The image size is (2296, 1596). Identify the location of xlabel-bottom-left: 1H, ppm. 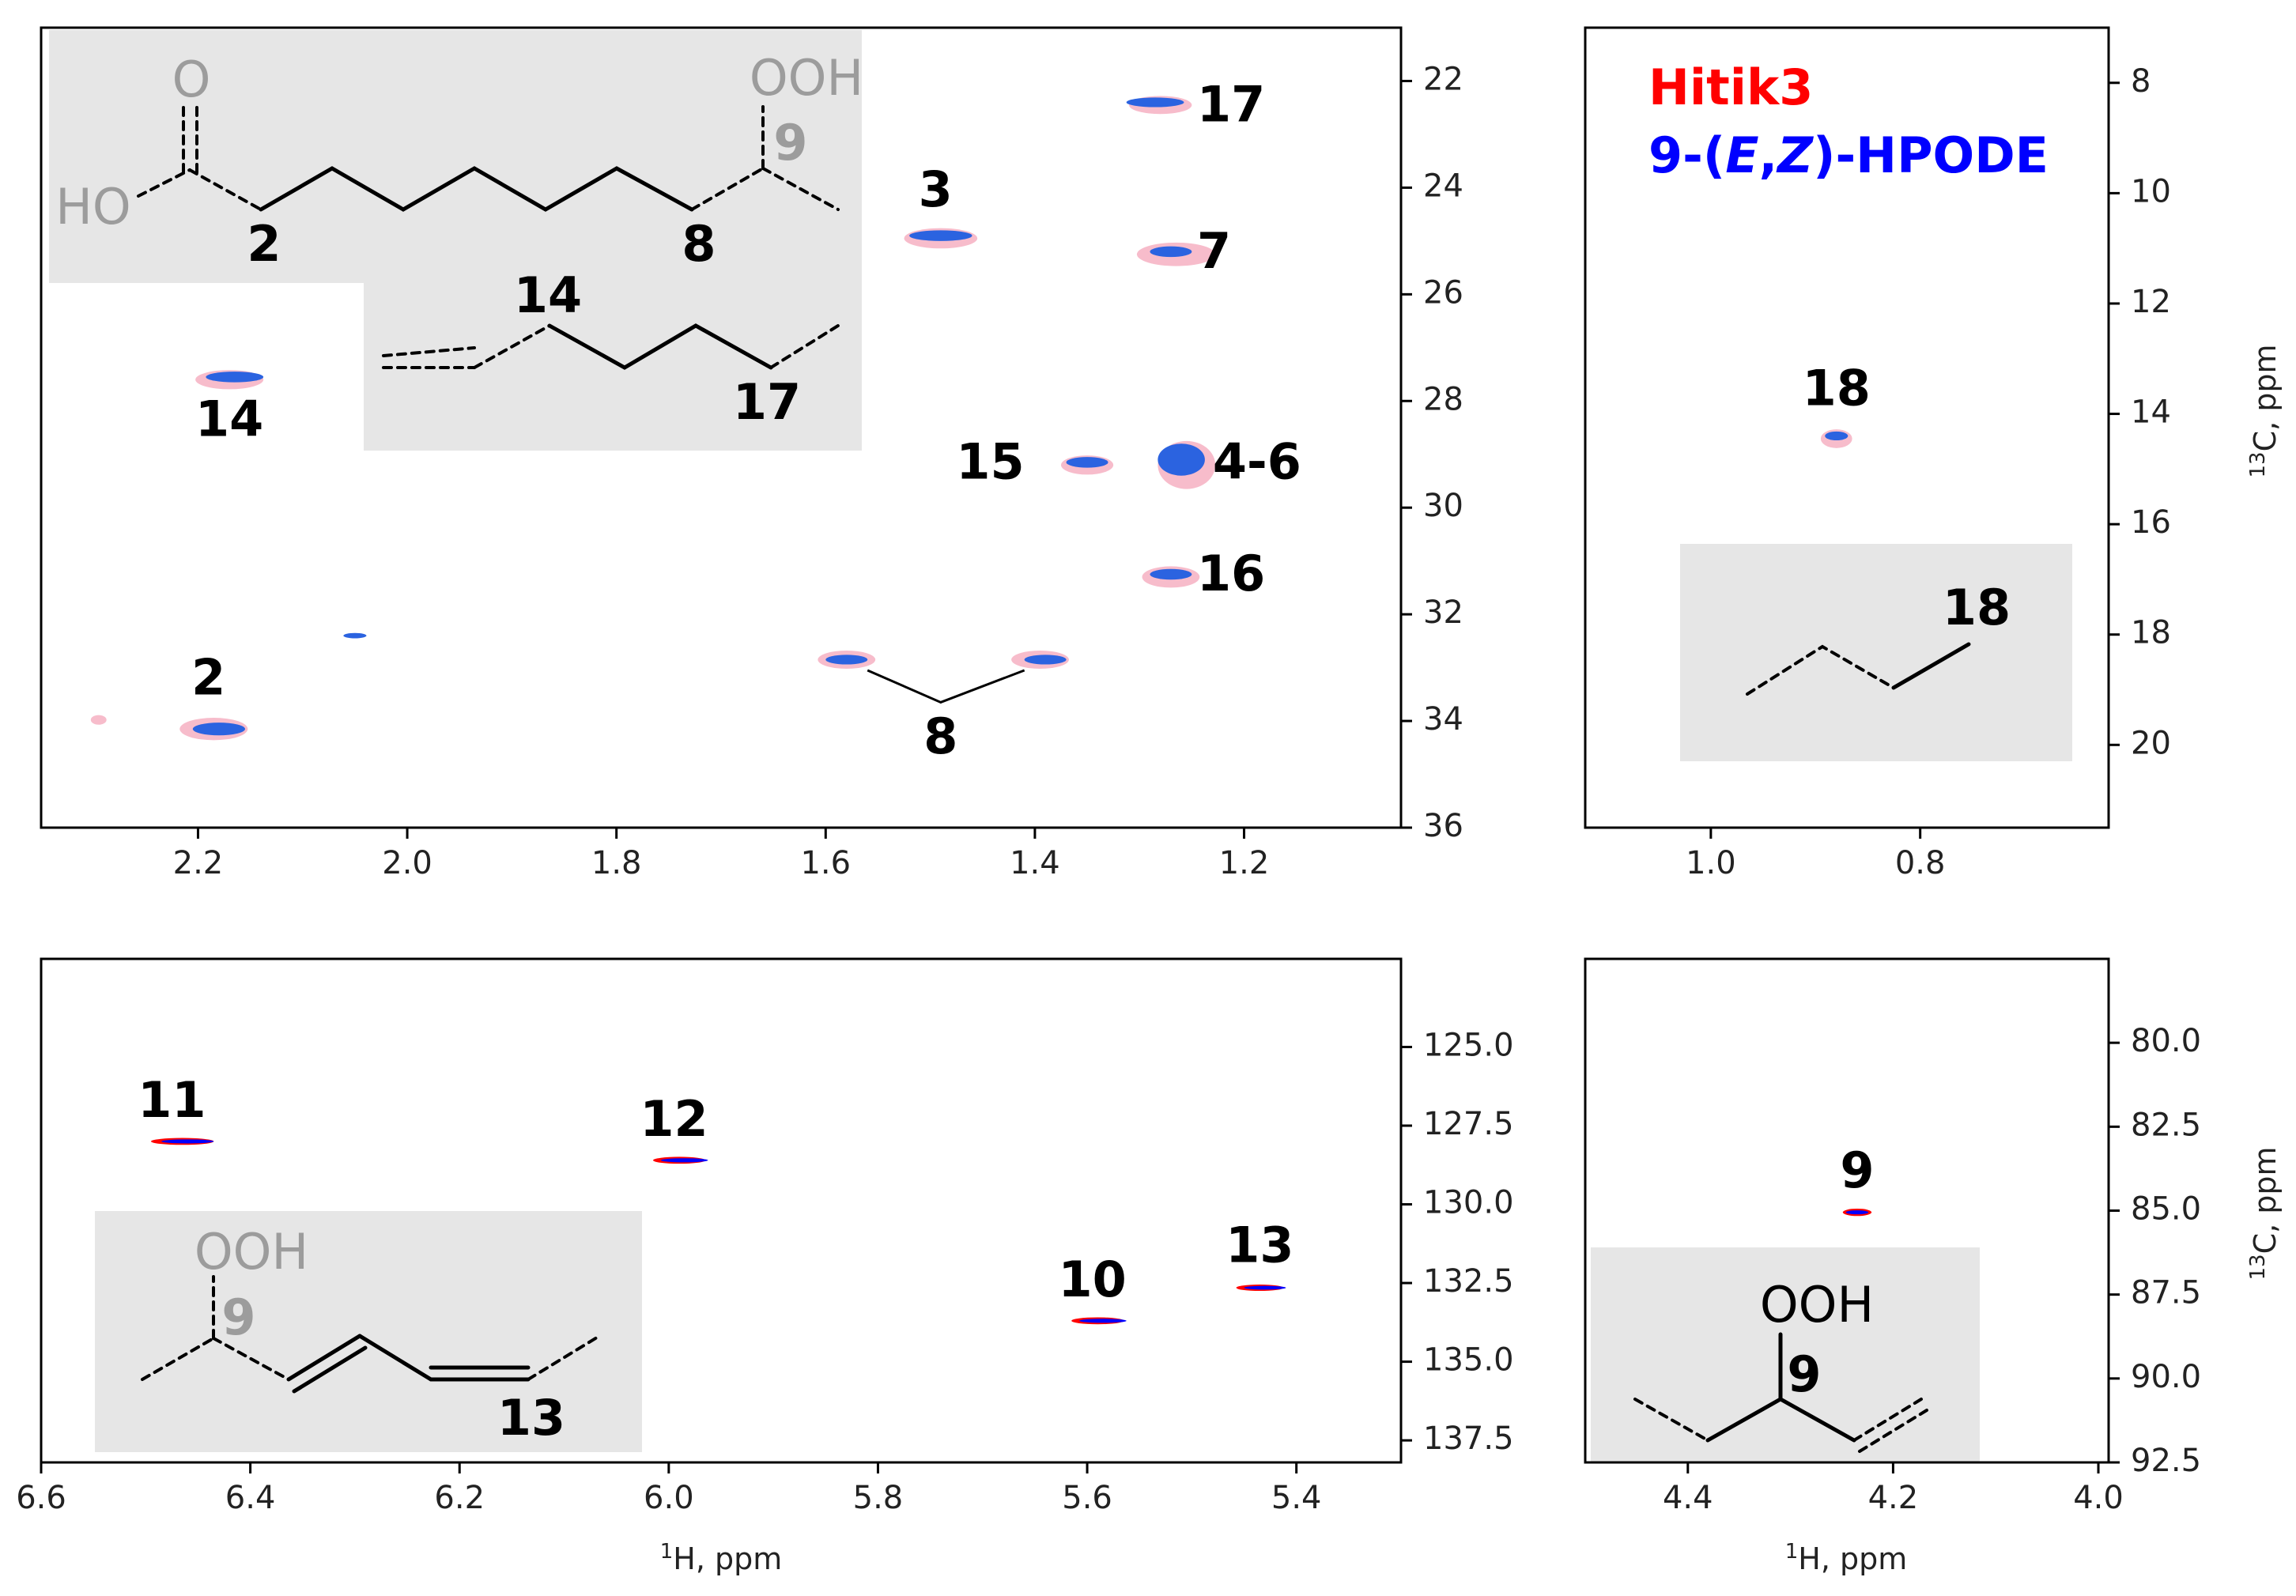
(721, 1558).